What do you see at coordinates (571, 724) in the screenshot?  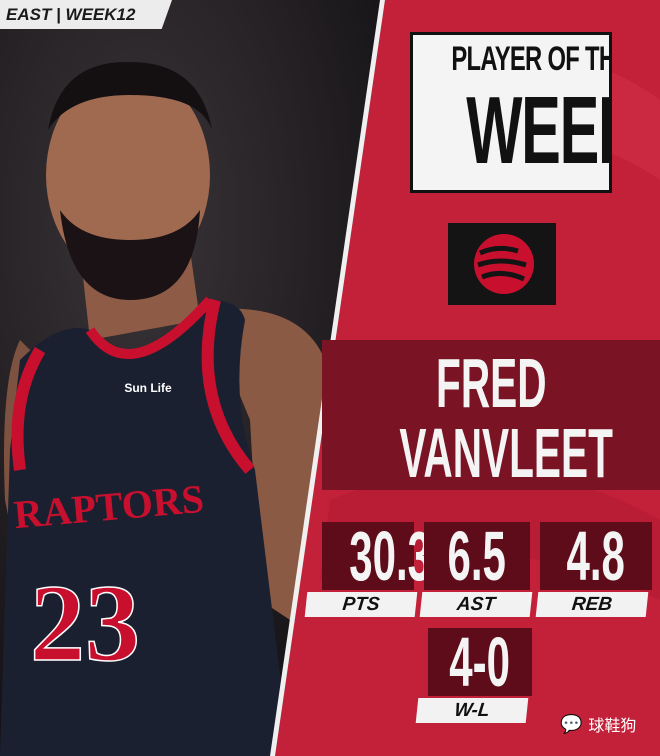 I see `wechat-icon: 💬` at bounding box center [571, 724].